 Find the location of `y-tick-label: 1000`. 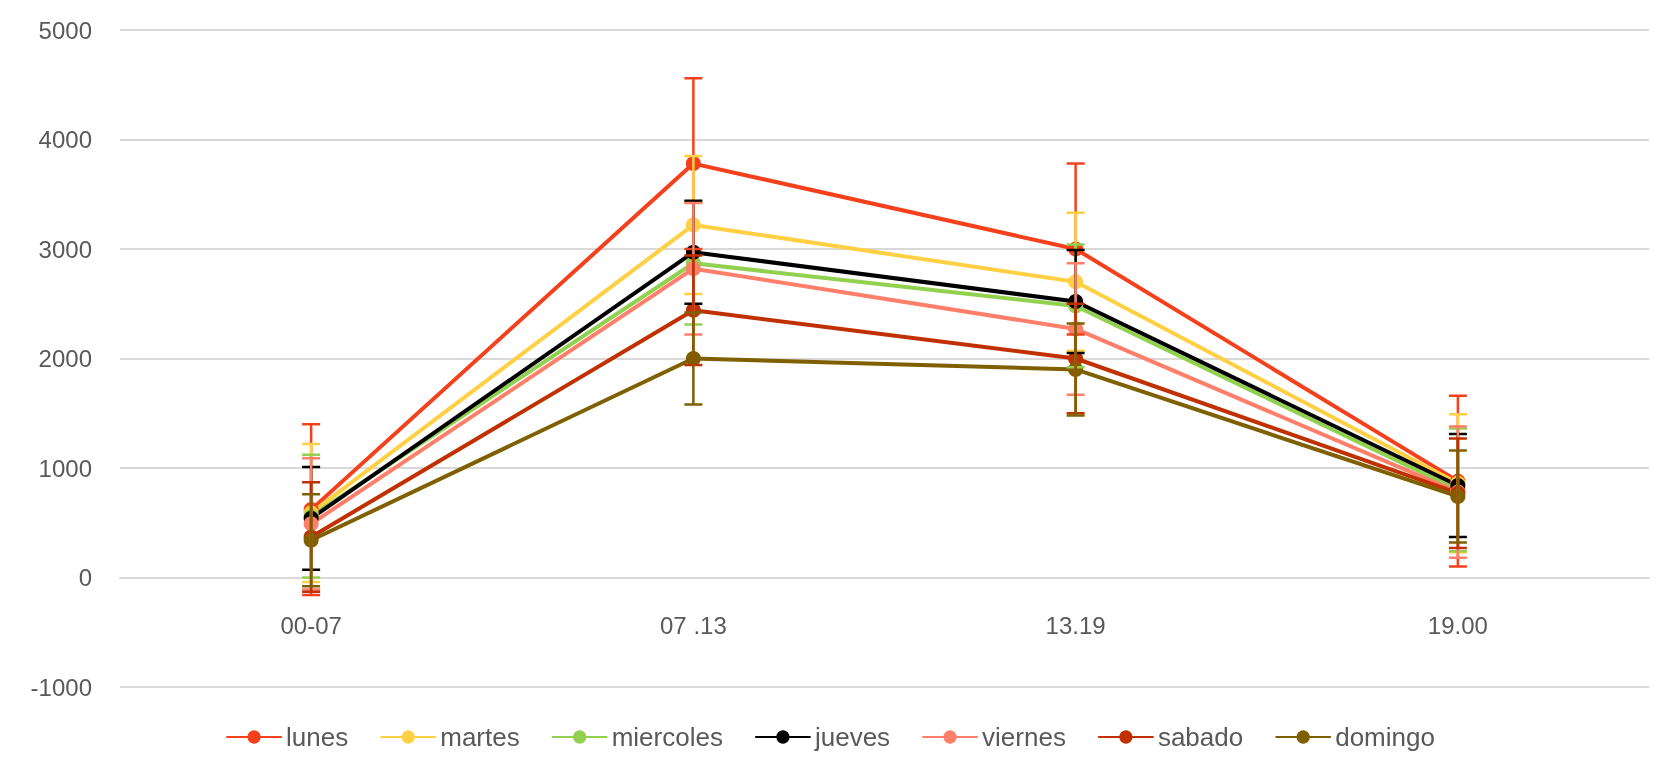

y-tick-label: 1000 is located at coordinates (65, 468).